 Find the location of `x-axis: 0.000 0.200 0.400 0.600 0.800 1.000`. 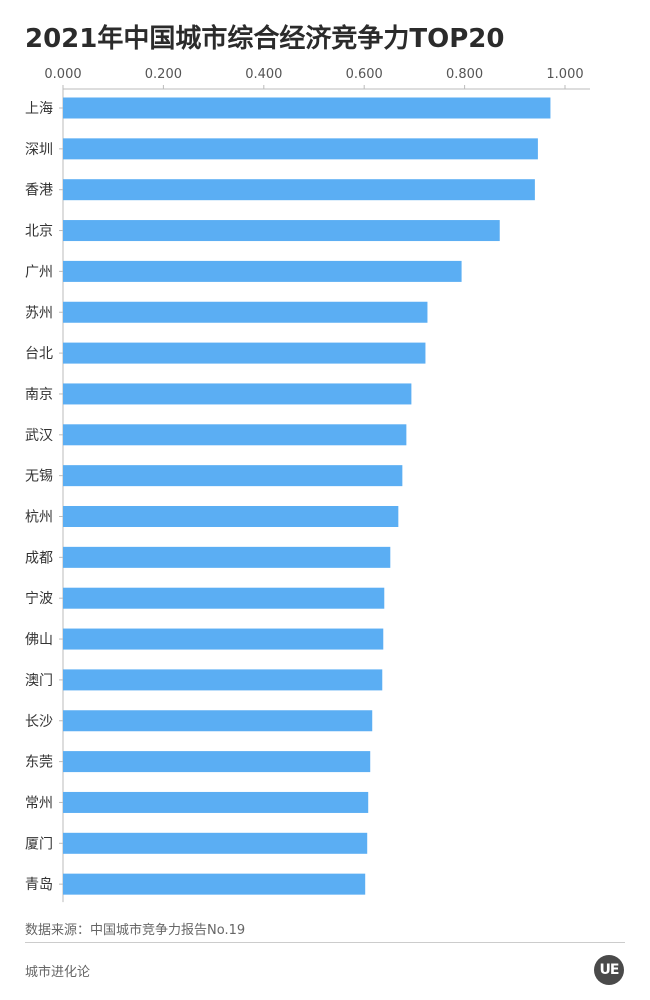

x-axis: 0.000 0.200 0.400 0.600 0.800 1.000 is located at coordinates (317, 78).